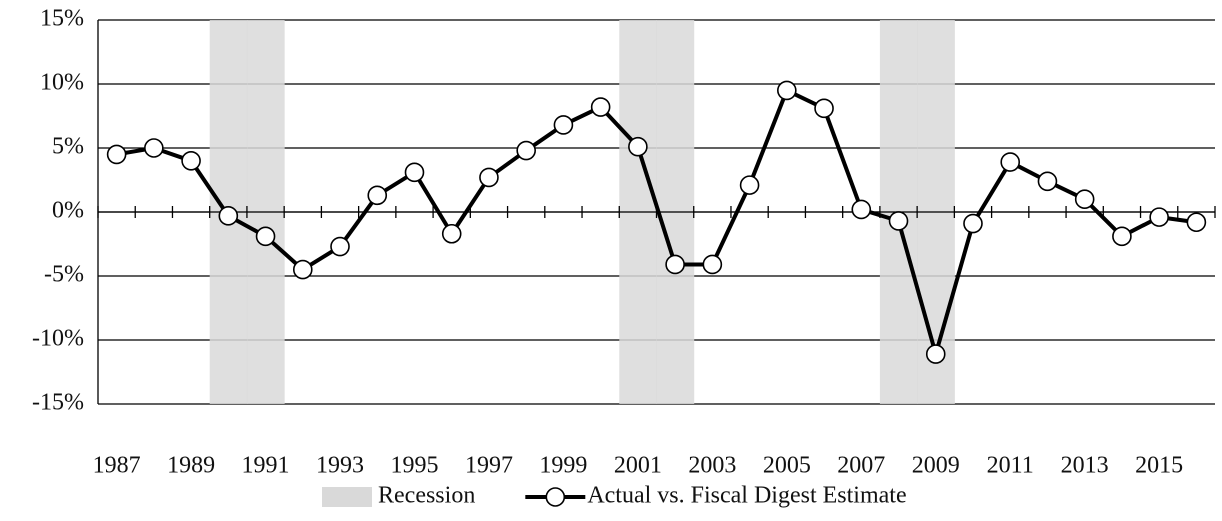 This screenshot has height=521, width=1222. I want to click on x-tick-label: 1989, so click(191, 466).